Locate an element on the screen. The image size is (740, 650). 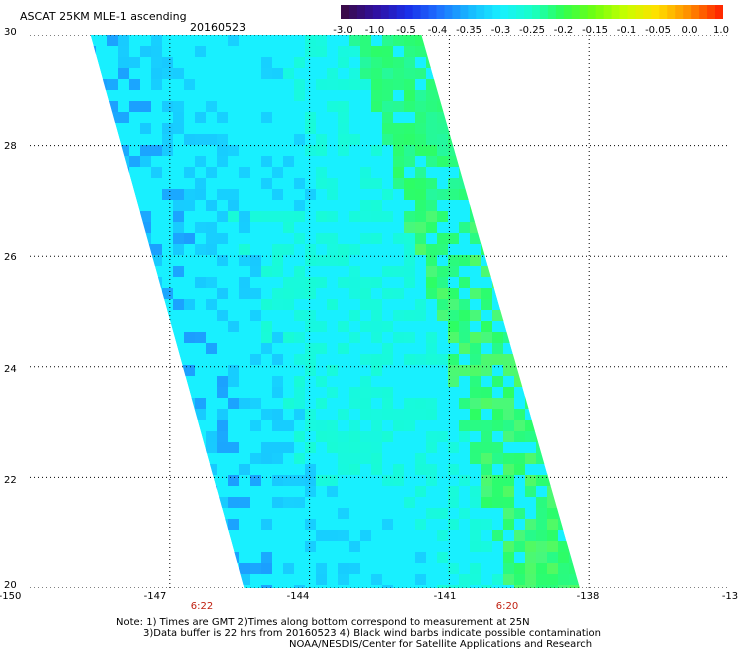
colorbar is located at coordinates (532, 12).